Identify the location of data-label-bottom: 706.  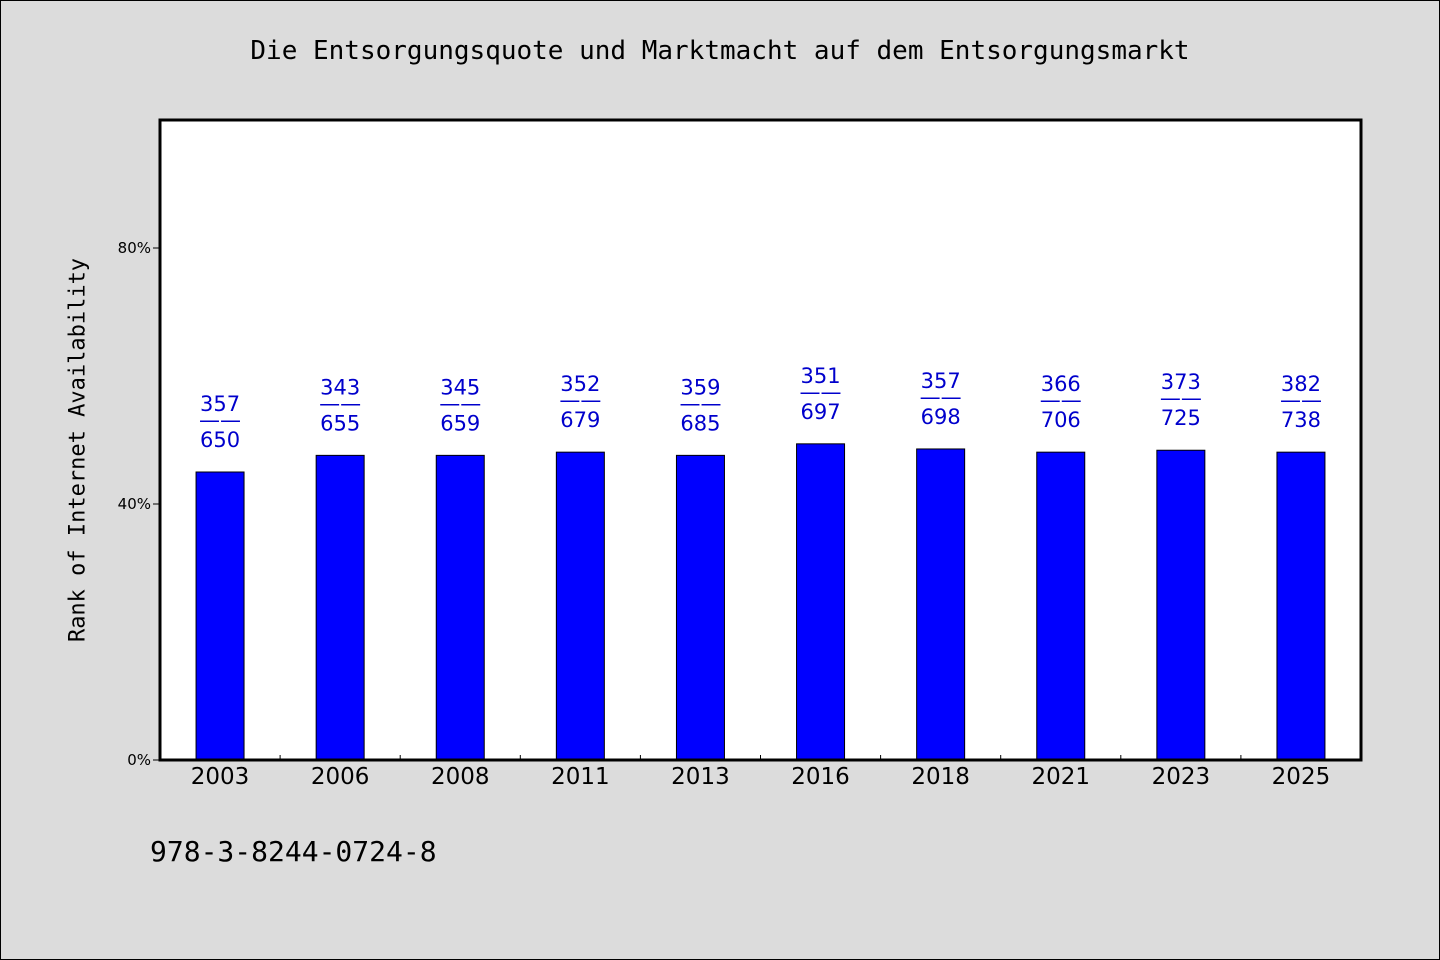
(1061, 420).